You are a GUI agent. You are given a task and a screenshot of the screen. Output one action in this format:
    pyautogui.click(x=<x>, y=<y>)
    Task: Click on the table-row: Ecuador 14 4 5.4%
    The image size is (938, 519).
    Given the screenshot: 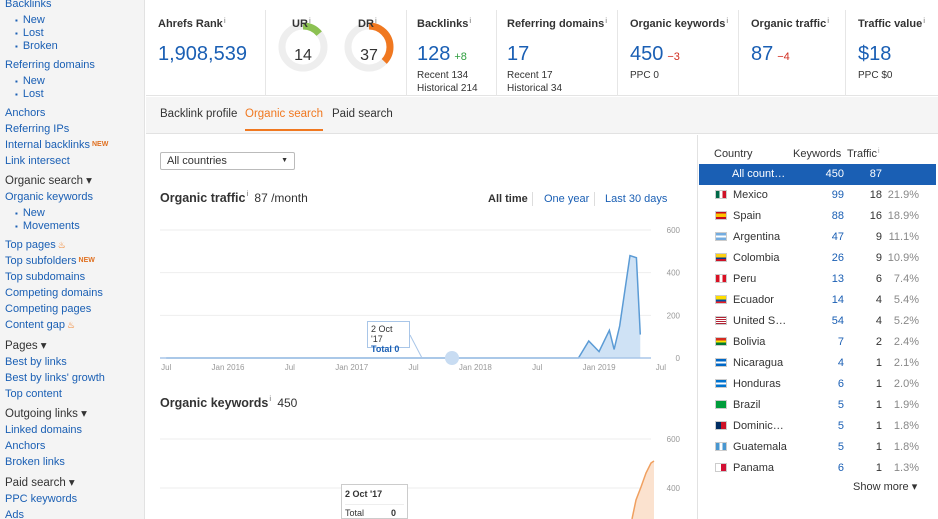 What is the action you would take?
    pyautogui.click(x=817, y=300)
    